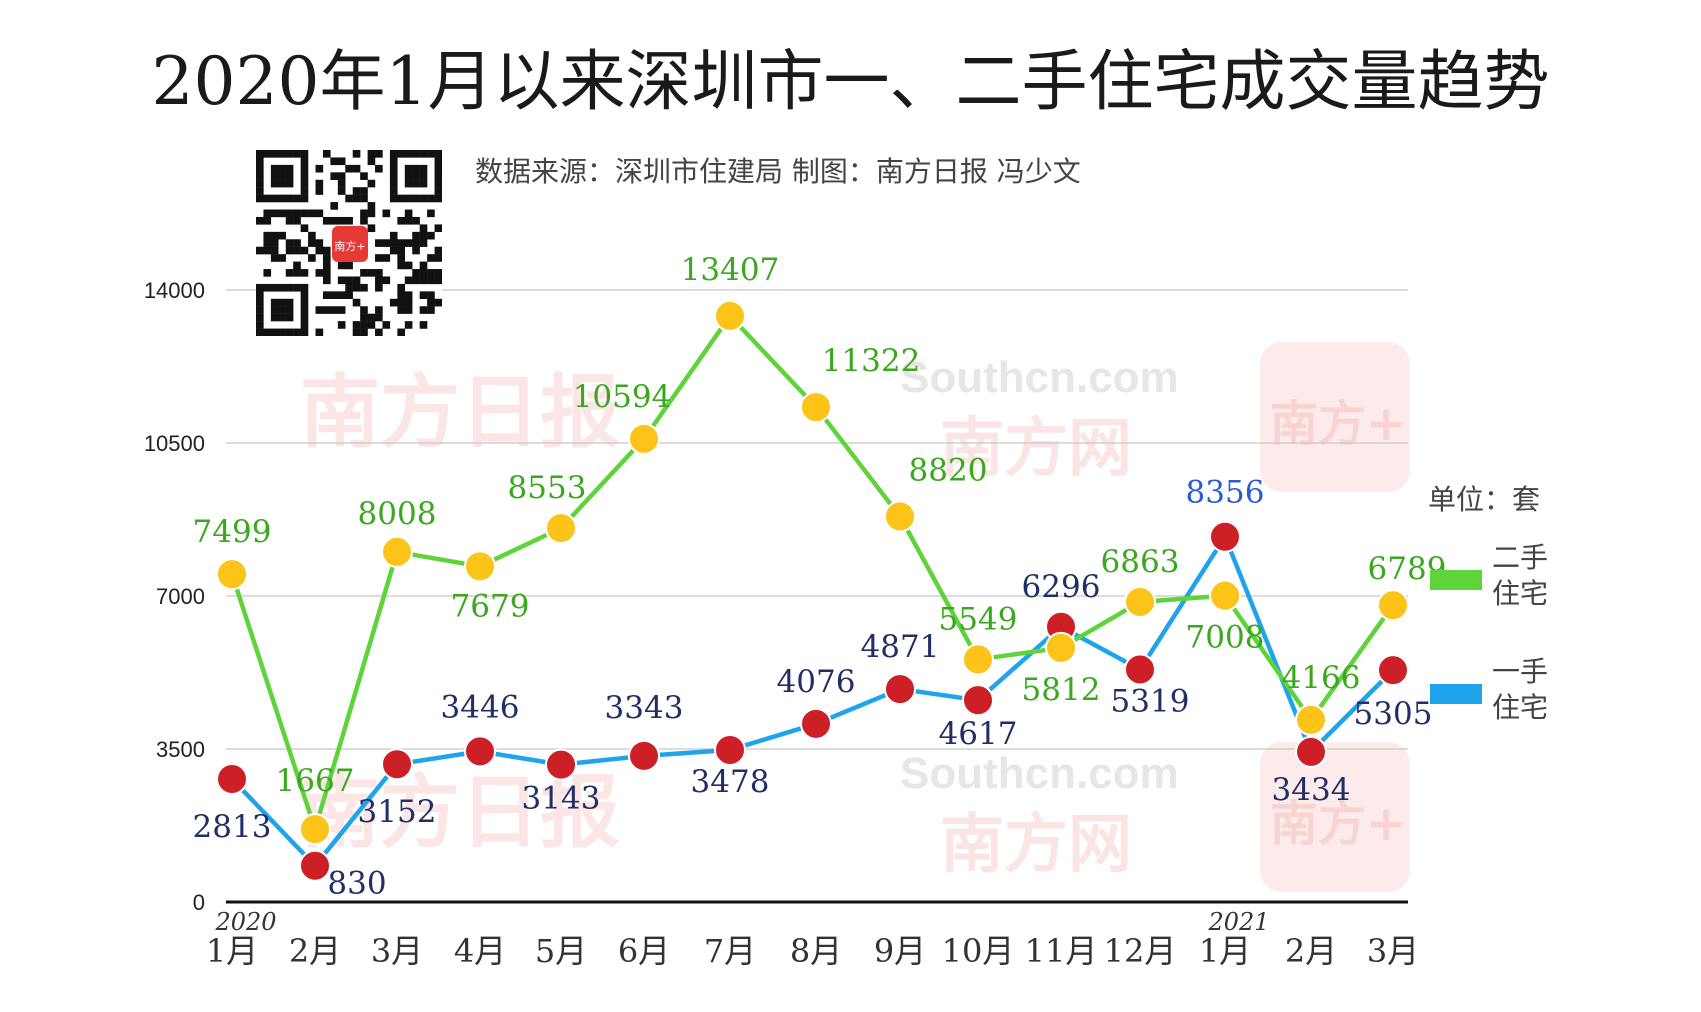 This screenshot has height=1012, width=1701. What do you see at coordinates (1150, 701) in the screenshot?
I see `data-label-first-hand: 5319` at bounding box center [1150, 701].